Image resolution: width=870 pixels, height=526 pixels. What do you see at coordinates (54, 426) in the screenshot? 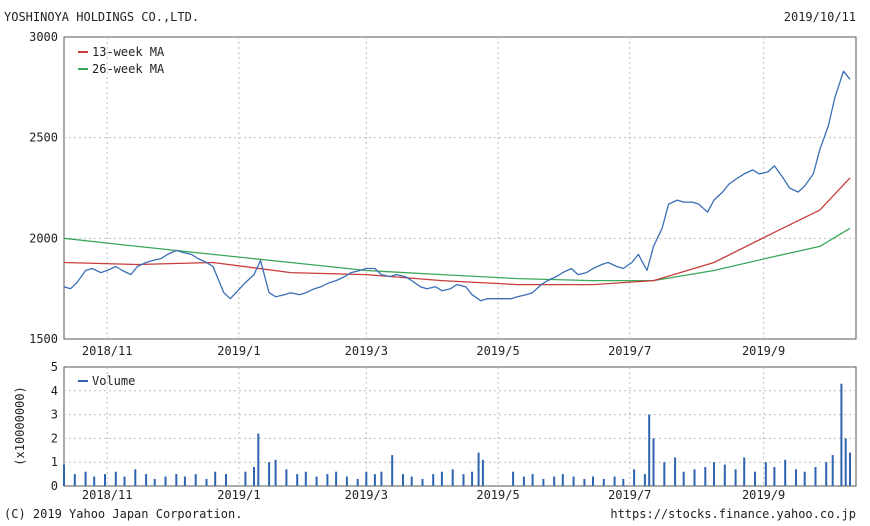
I see `volume-y-axis: 5 4 3 2 1 0` at bounding box center [54, 426].